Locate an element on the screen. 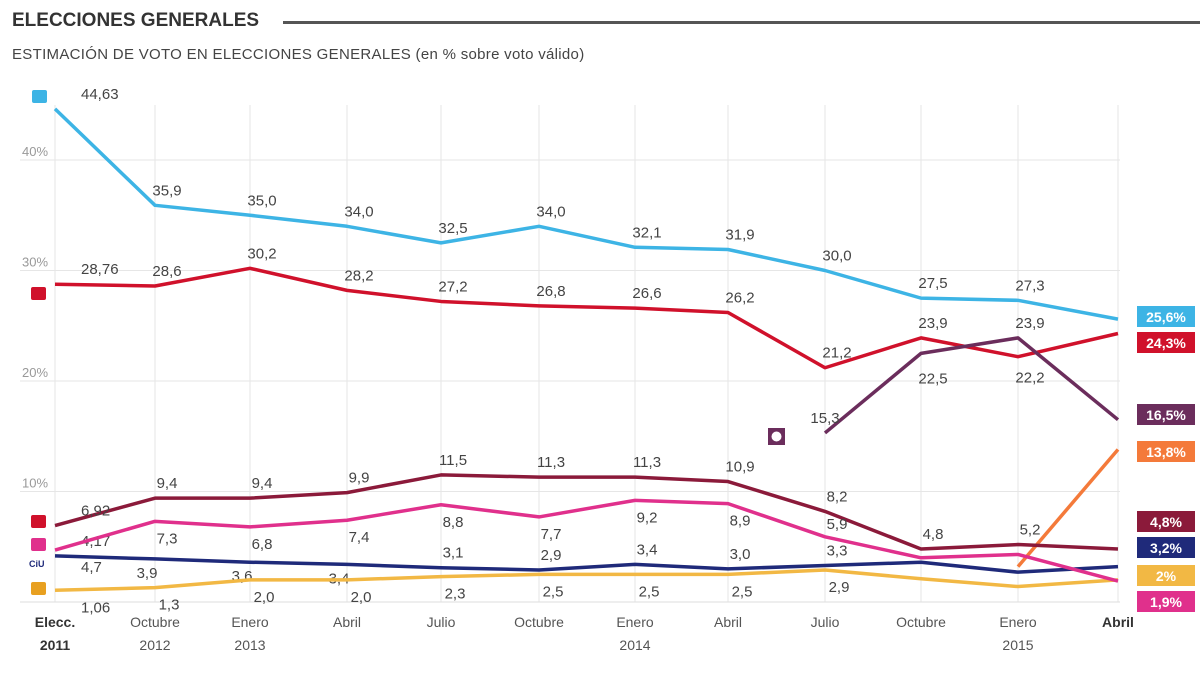 This screenshot has height=675, width=1200. amaiur-logo-icon is located at coordinates (38, 588).